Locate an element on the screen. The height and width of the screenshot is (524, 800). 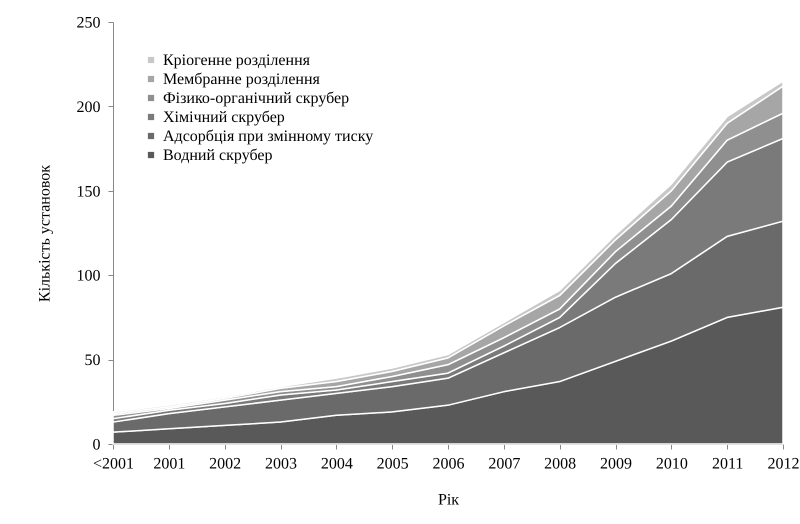
y-tick-label: 50 is located at coordinates (92, 361).